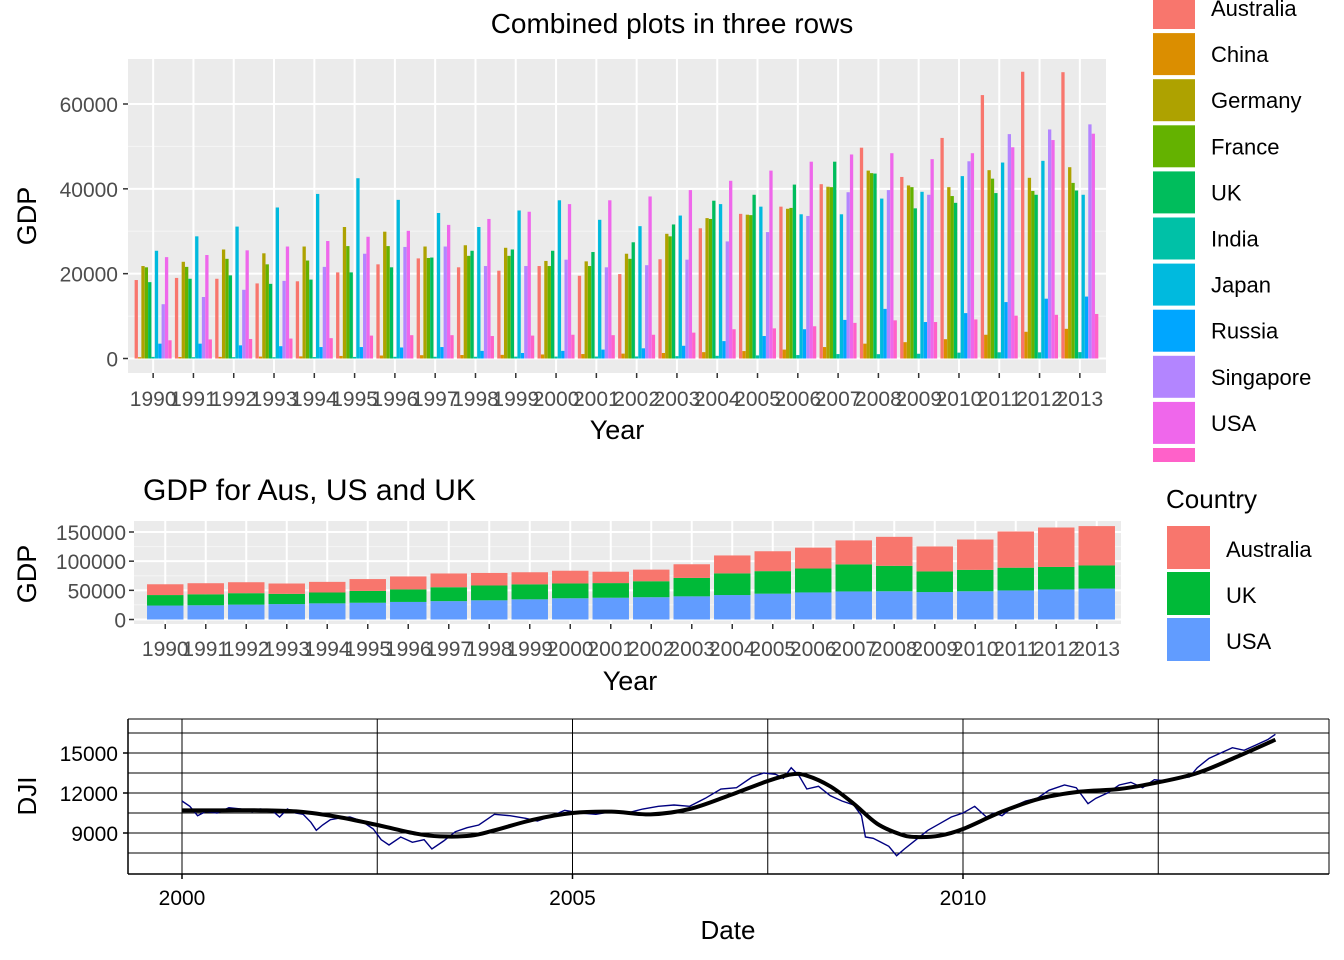 This screenshot has width=1344, height=960. I want to click on chart-2-x-tick-label: 2007, so click(853, 649).